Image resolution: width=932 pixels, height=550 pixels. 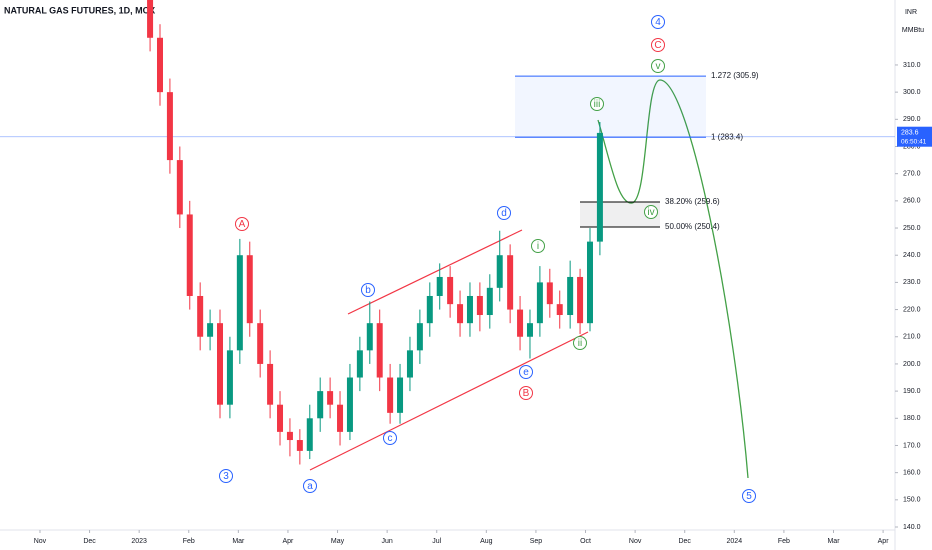 What do you see at coordinates (435, 272) in the screenshot?
I see `channel-upper` at bounding box center [435, 272].